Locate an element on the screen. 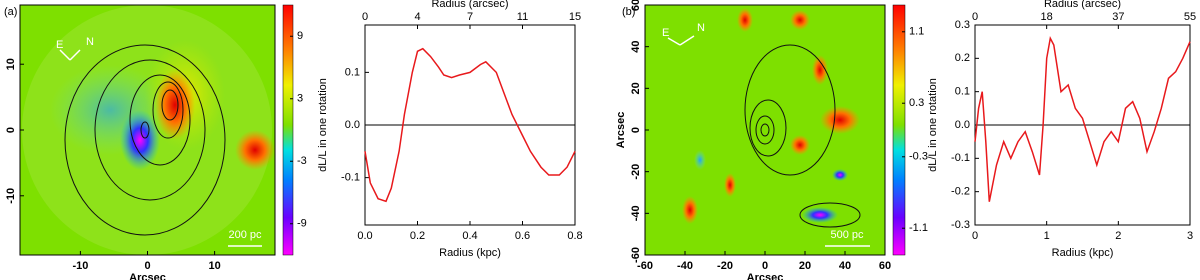  colorbar-tick-label: -1.1 is located at coordinates (918, 228).